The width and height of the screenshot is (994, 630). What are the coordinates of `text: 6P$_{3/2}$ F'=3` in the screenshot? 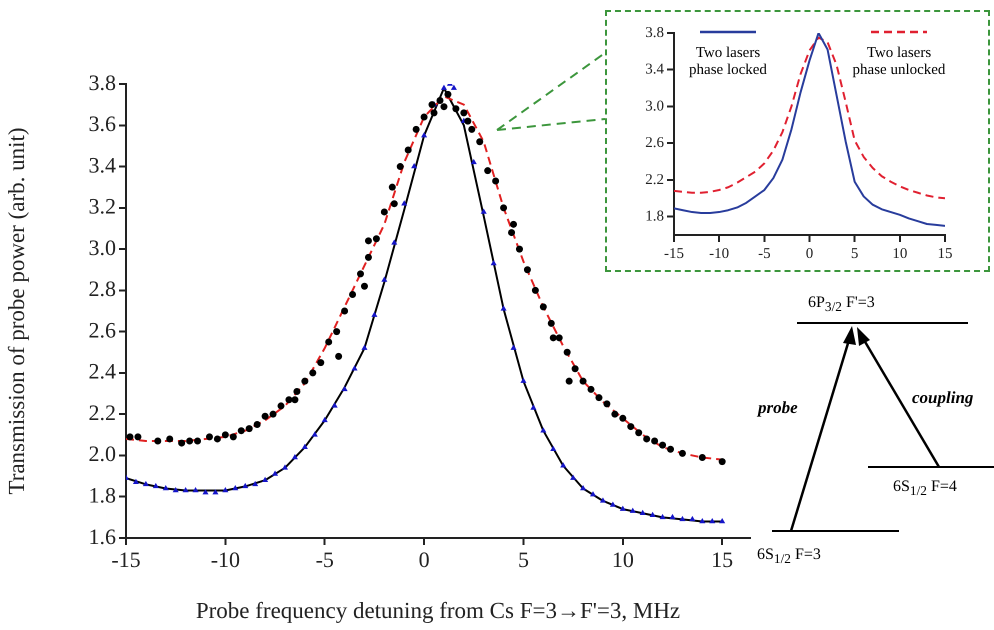 It's located at (841, 305).